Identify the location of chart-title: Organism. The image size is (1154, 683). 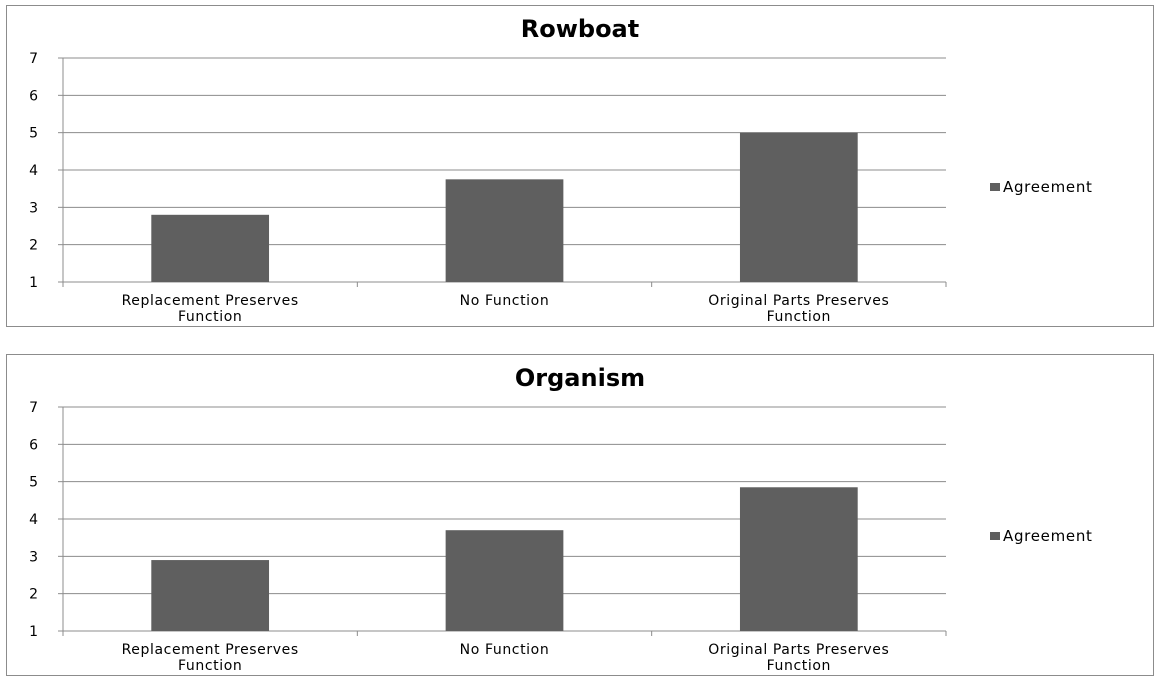
(580, 378).